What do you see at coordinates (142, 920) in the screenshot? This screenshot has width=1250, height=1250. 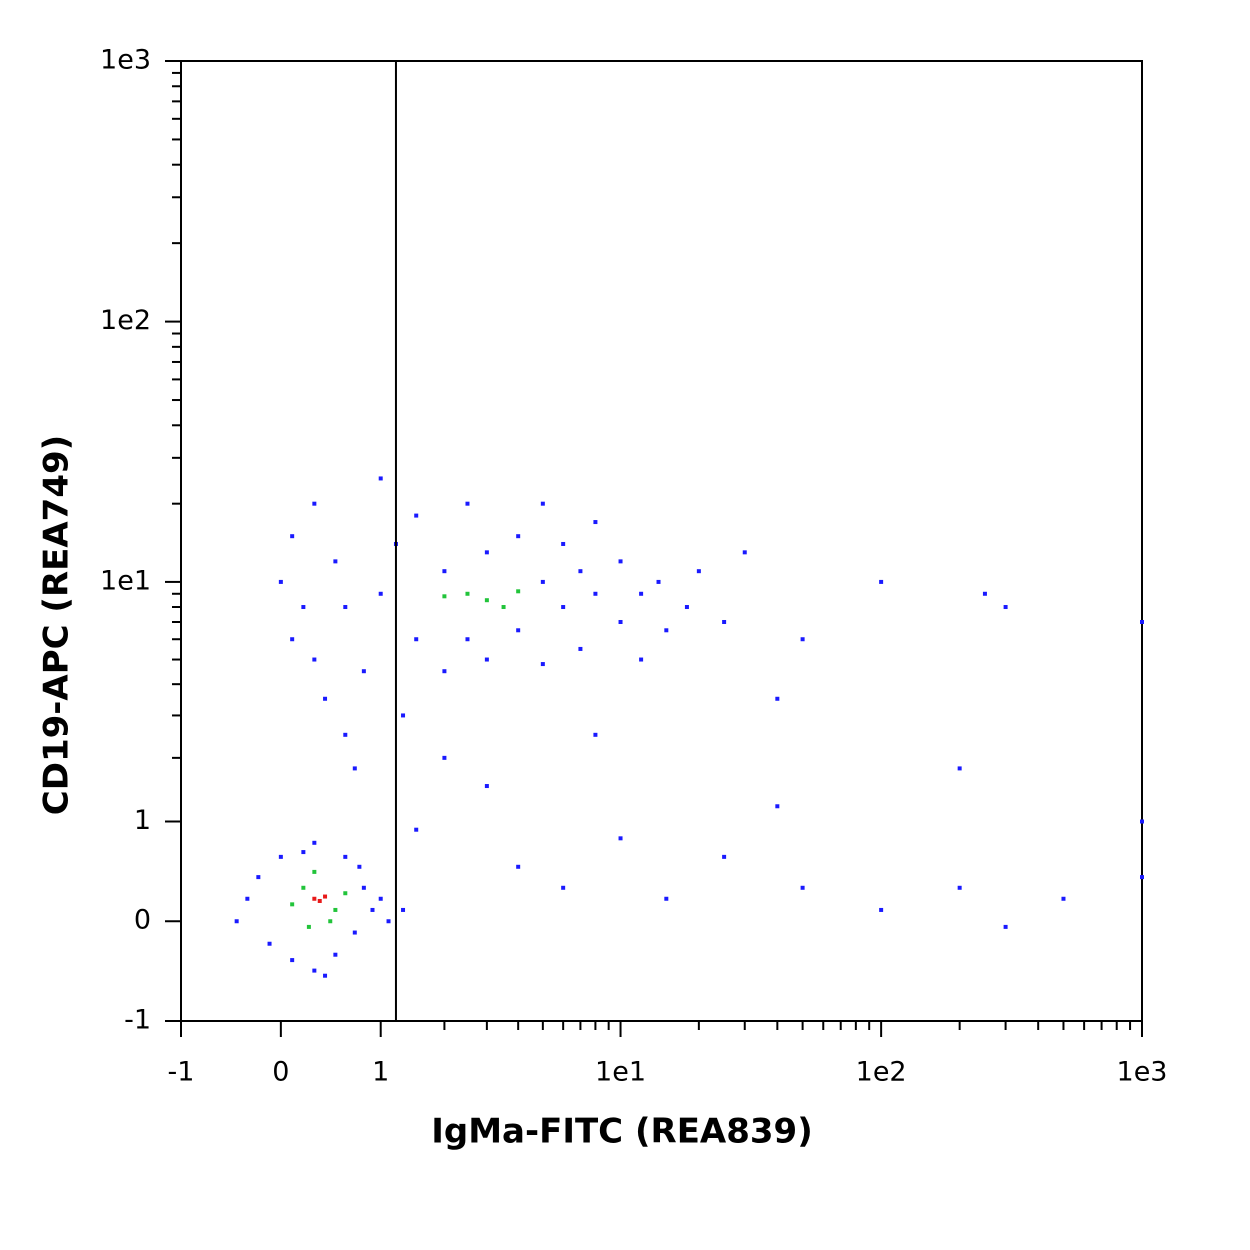 I see `y-tick-label: 0` at bounding box center [142, 920].